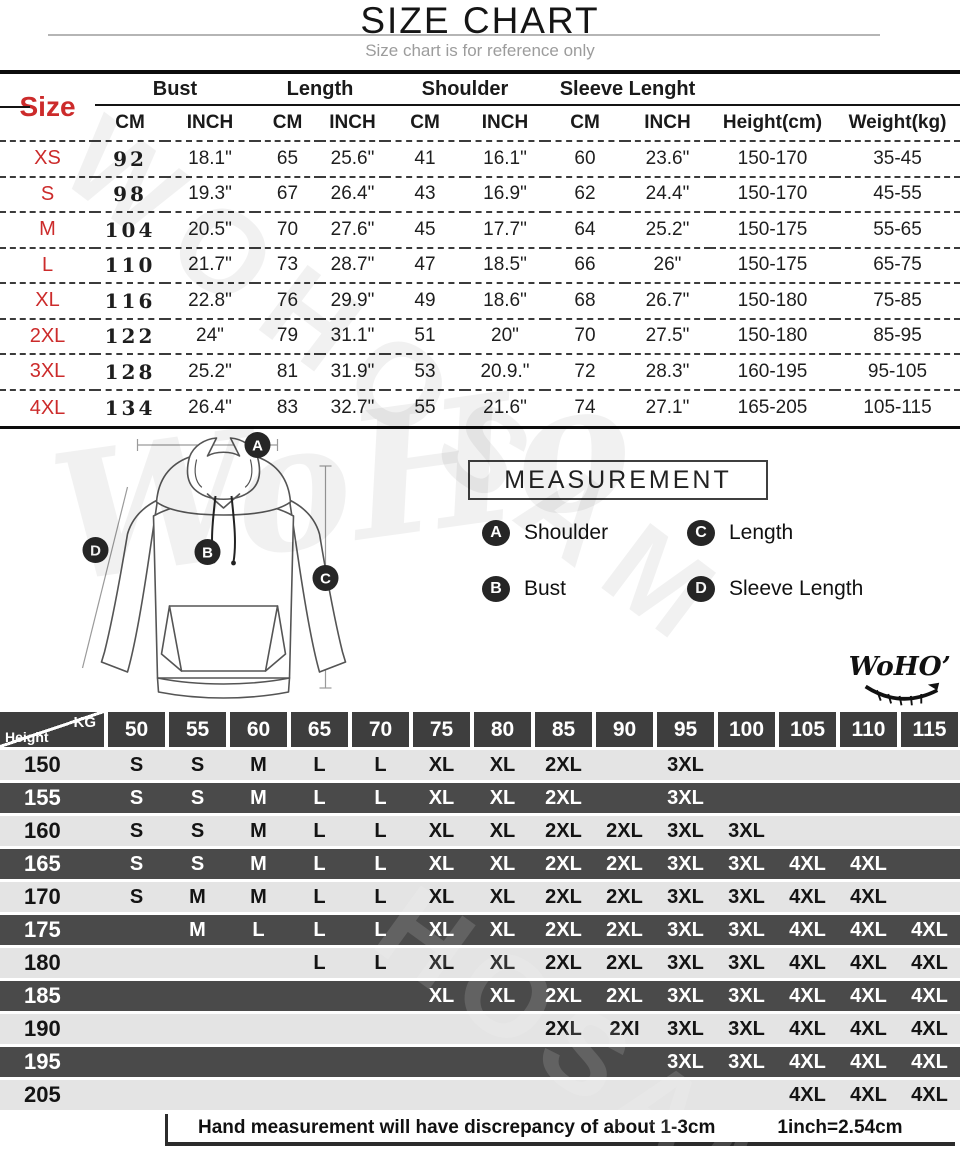 This screenshot has height=1160, width=960. What do you see at coordinates (130, 302) in the screenshot?
I see `size-table-cell: 116` at bounding box center [130, 302].